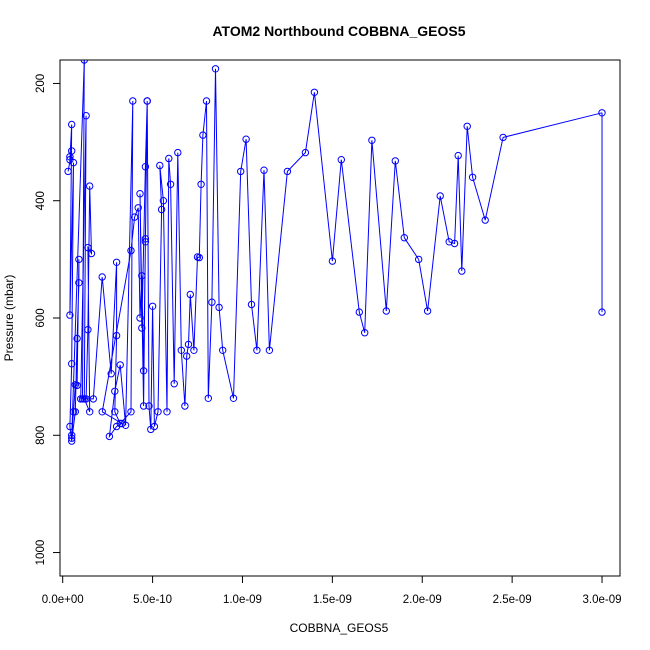  Describe the element at coordinates (332, 600) in the screenshot. I see `x-tick-label: 1.5e-09` at that location.